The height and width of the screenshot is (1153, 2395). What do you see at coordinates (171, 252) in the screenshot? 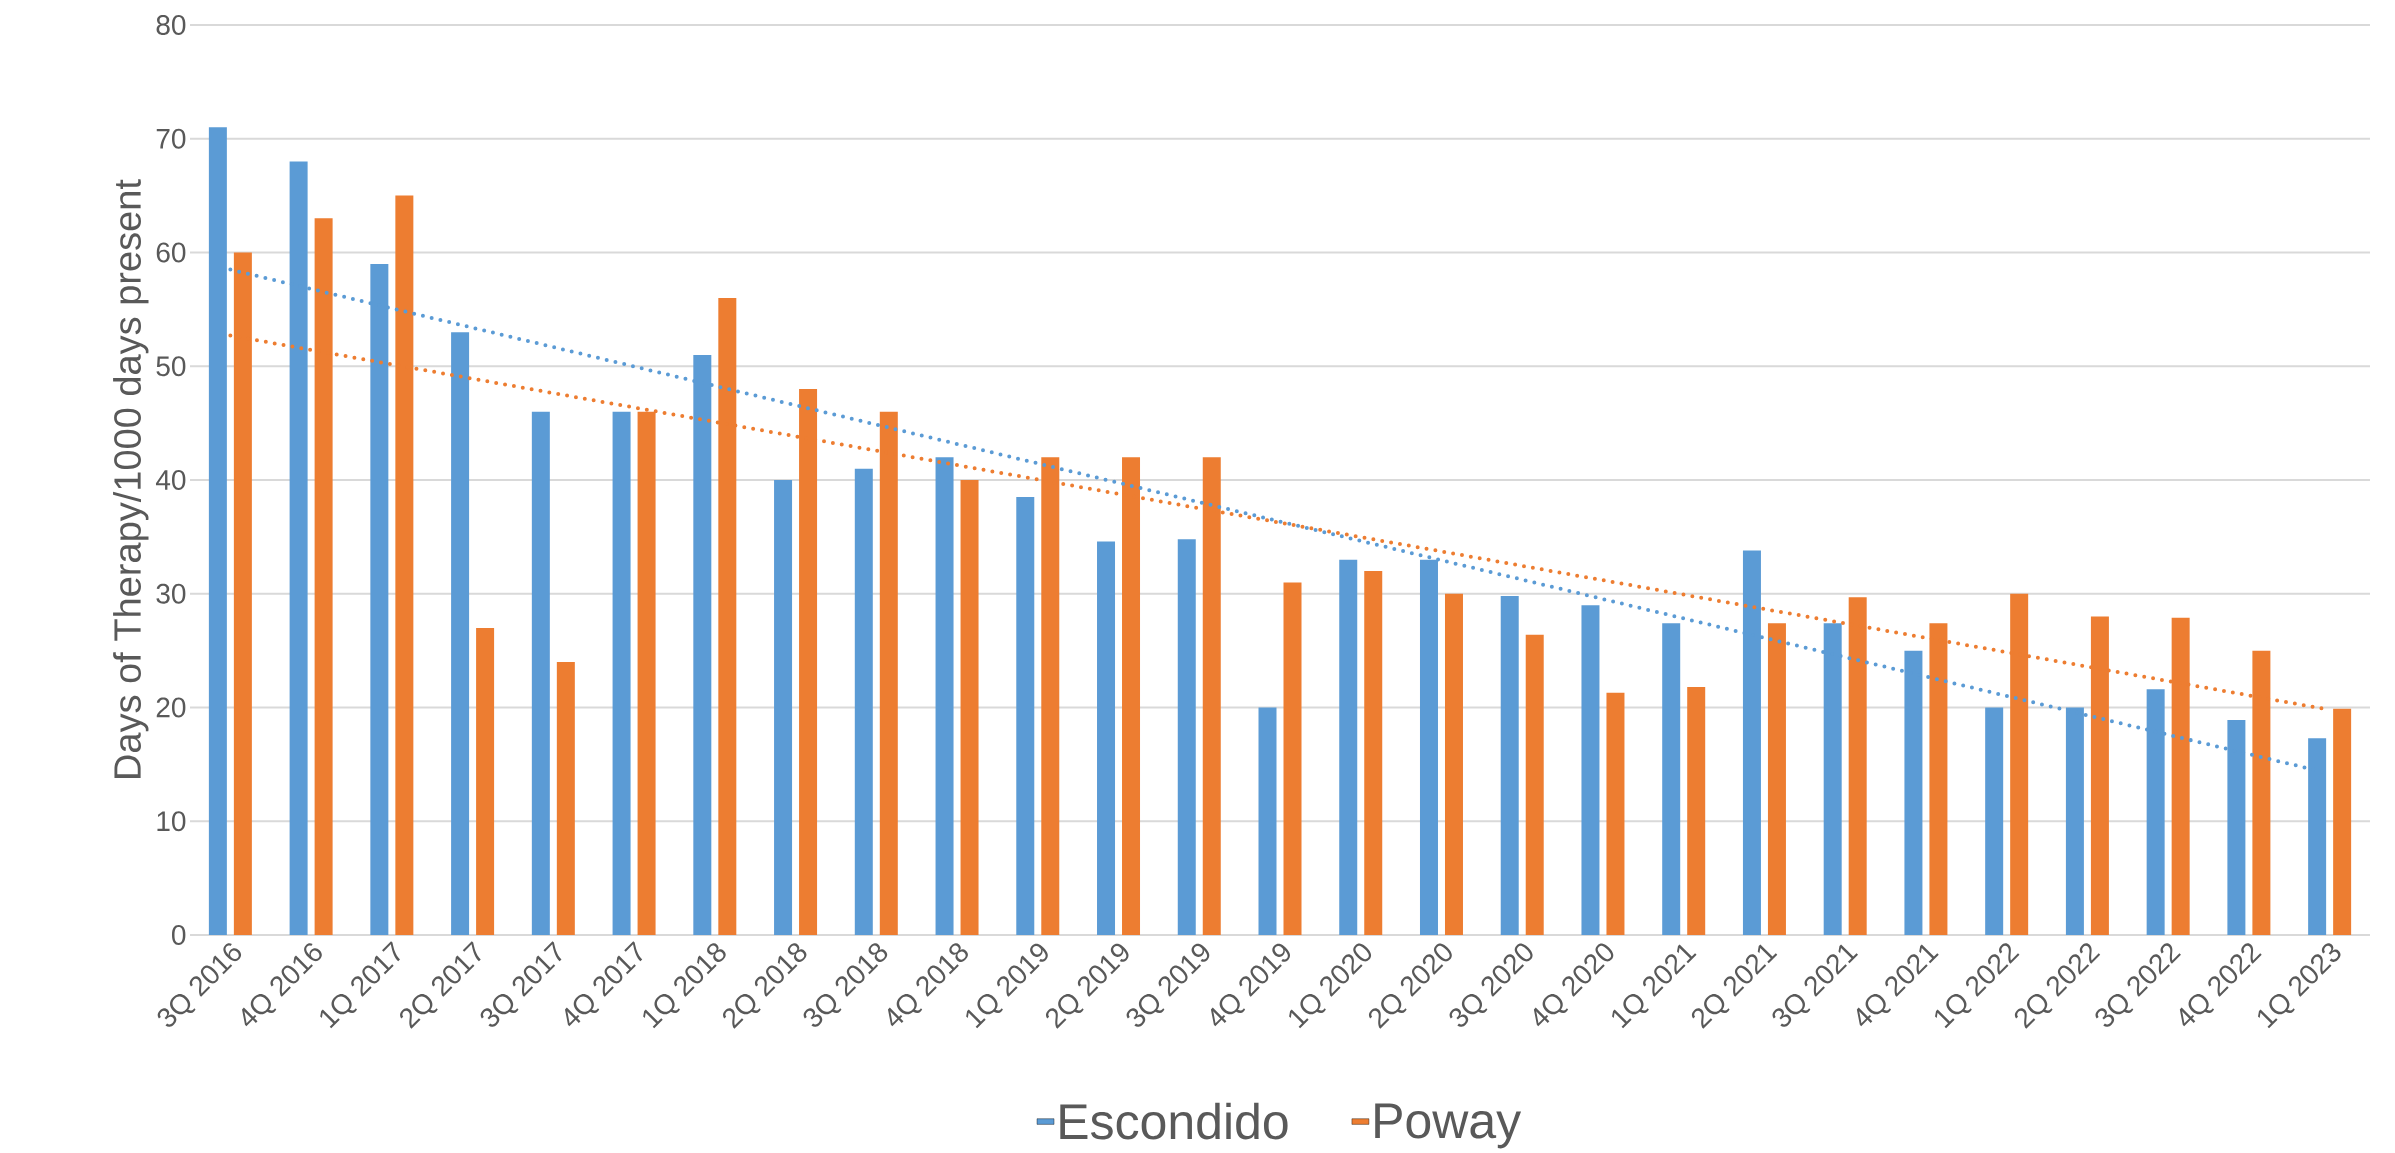
I see `y-tick-label: 60` at bounding box center [171, 252].